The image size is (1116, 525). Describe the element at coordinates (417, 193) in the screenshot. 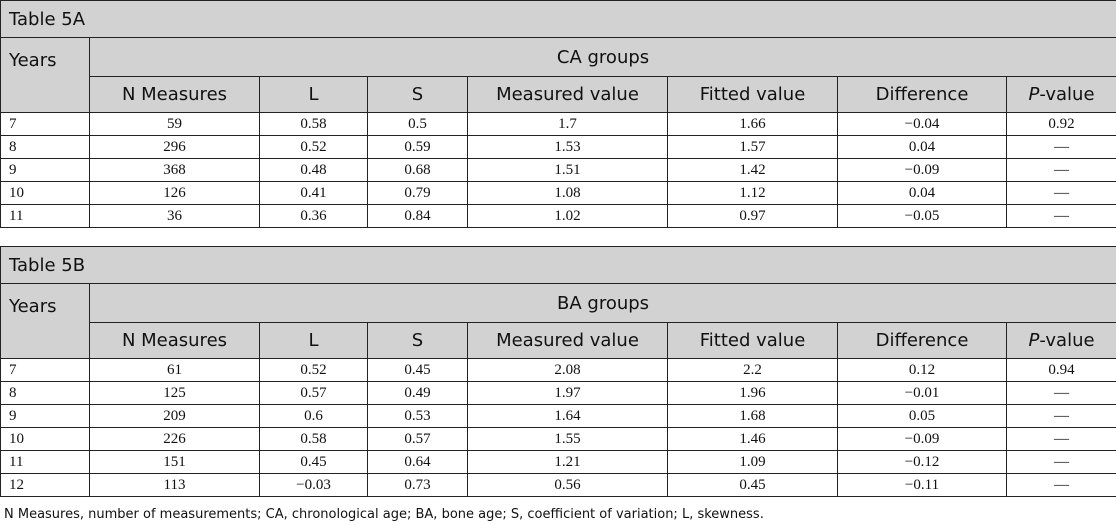

I see `table-cell: 0.79` at that location.